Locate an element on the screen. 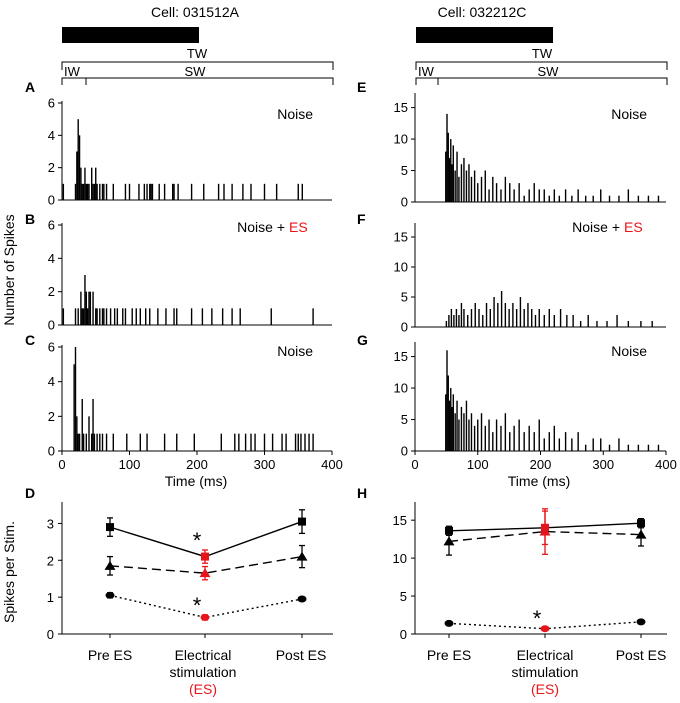 This screenshot has width=680, height=703. panel-letter-G: G is located at coordinates (362, 340).